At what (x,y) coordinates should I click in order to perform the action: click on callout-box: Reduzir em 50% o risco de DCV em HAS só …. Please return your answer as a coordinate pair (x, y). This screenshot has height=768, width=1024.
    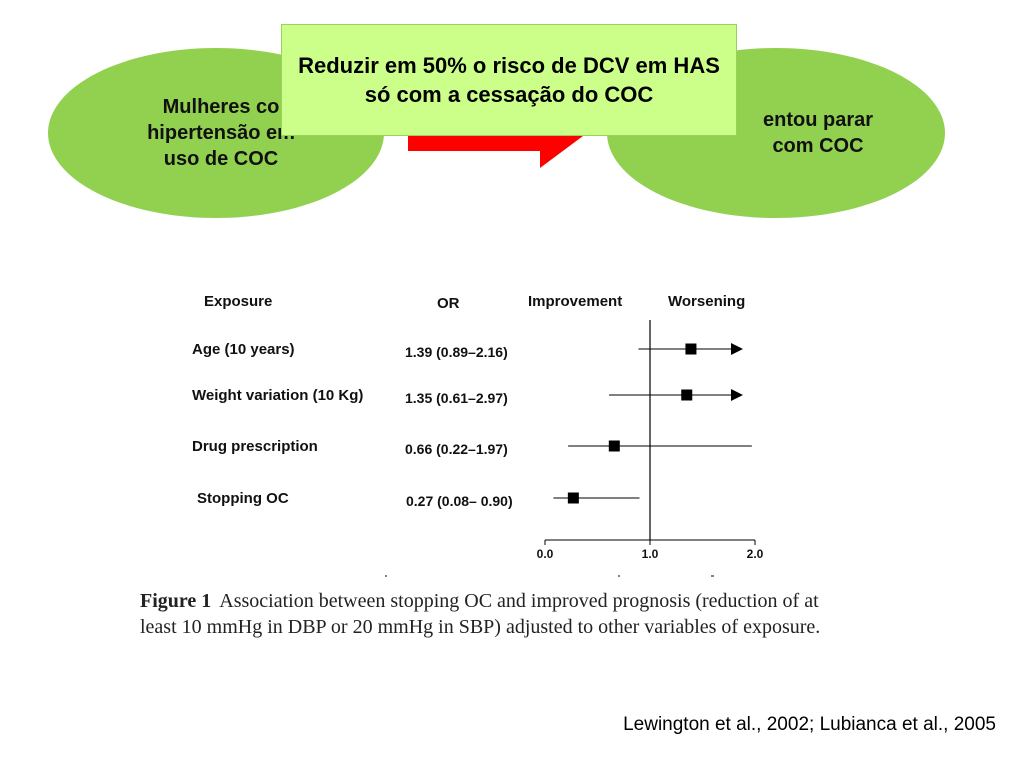
    Looking at the image, I should click on (509, 80).